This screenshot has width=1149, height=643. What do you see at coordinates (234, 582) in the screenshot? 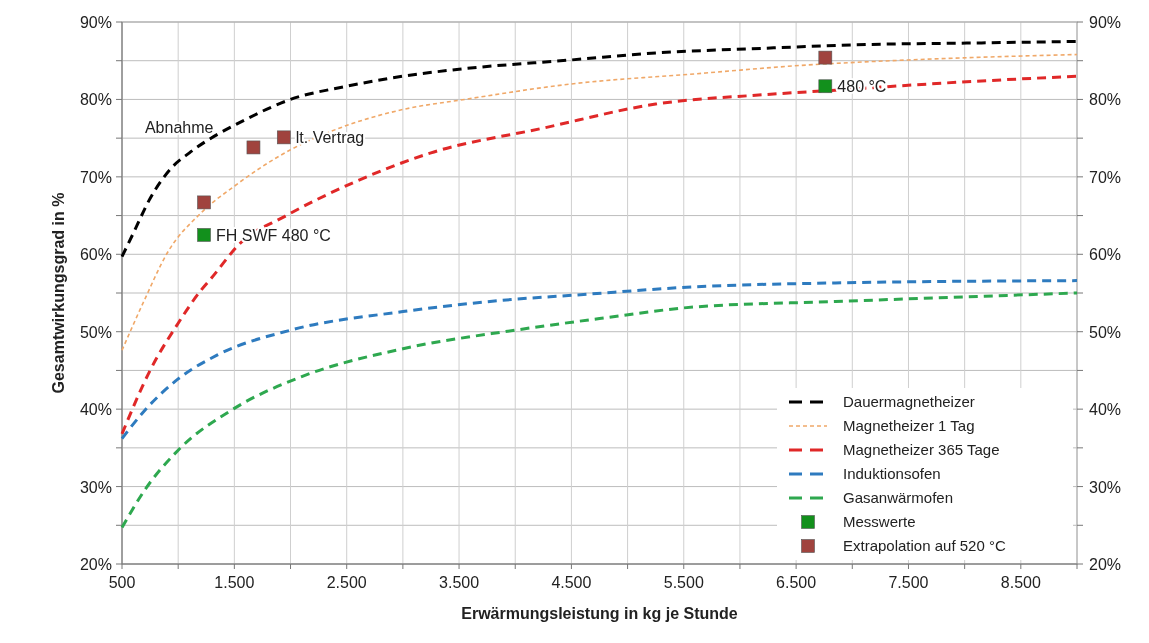
I see `x-tick-label: 1.500` at bounding box center [234, 582].